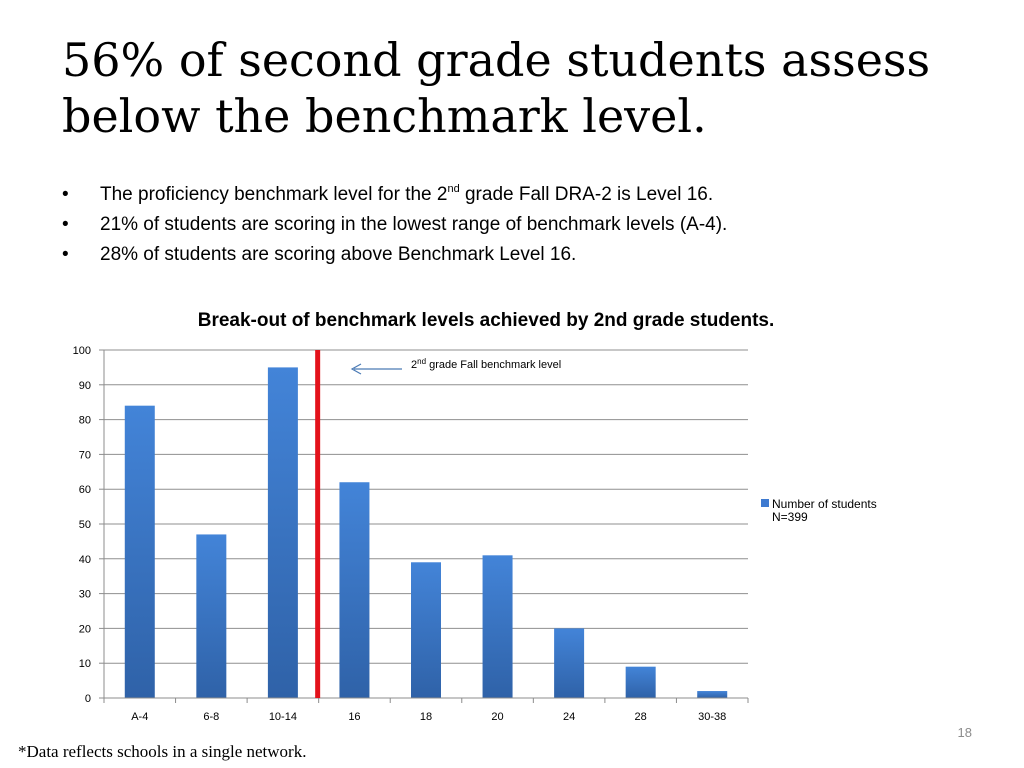 The width and height of the screenshot is (1024, 768). Describe the element at coordinates (85, 595) in the screenshot. I see `y-tick-label: 30` at that location.